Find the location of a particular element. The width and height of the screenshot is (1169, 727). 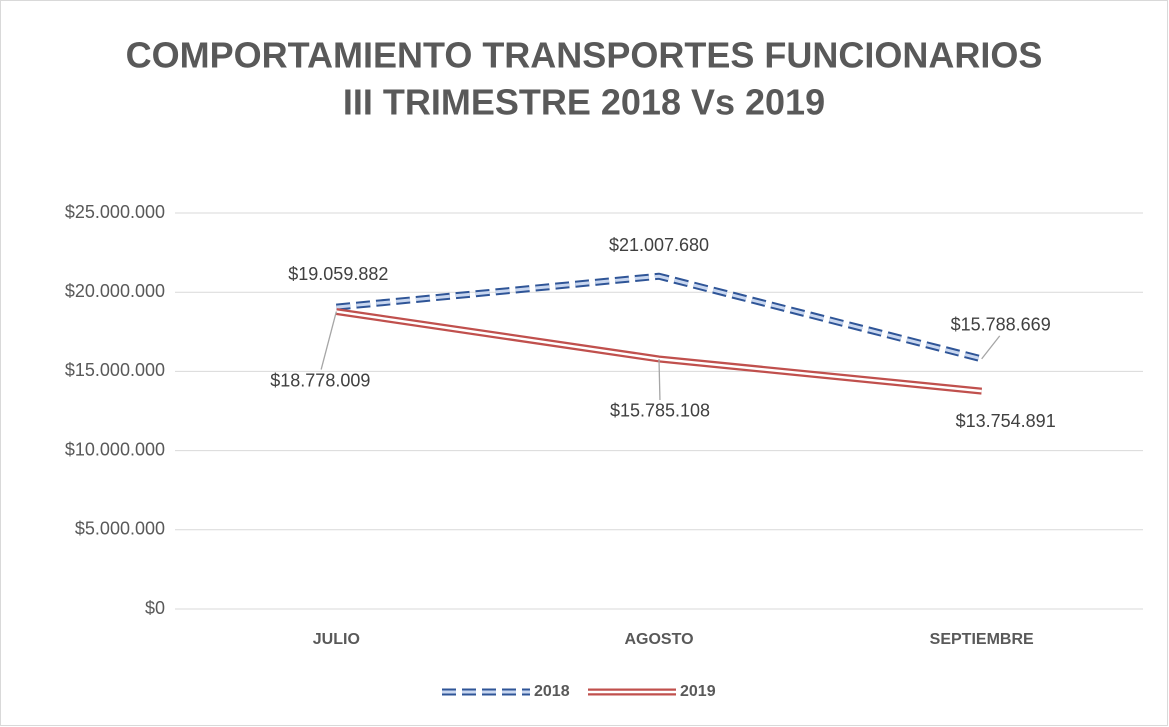

data-label: $15.785.108 is located at coordinates (660, 411).